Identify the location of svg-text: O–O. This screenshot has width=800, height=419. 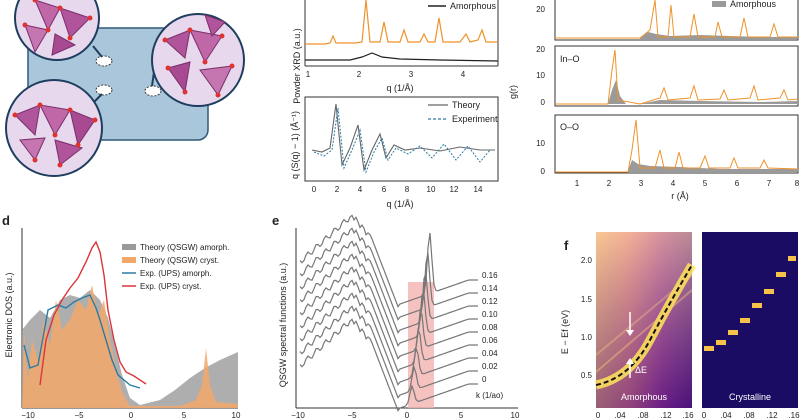
(569, 127).